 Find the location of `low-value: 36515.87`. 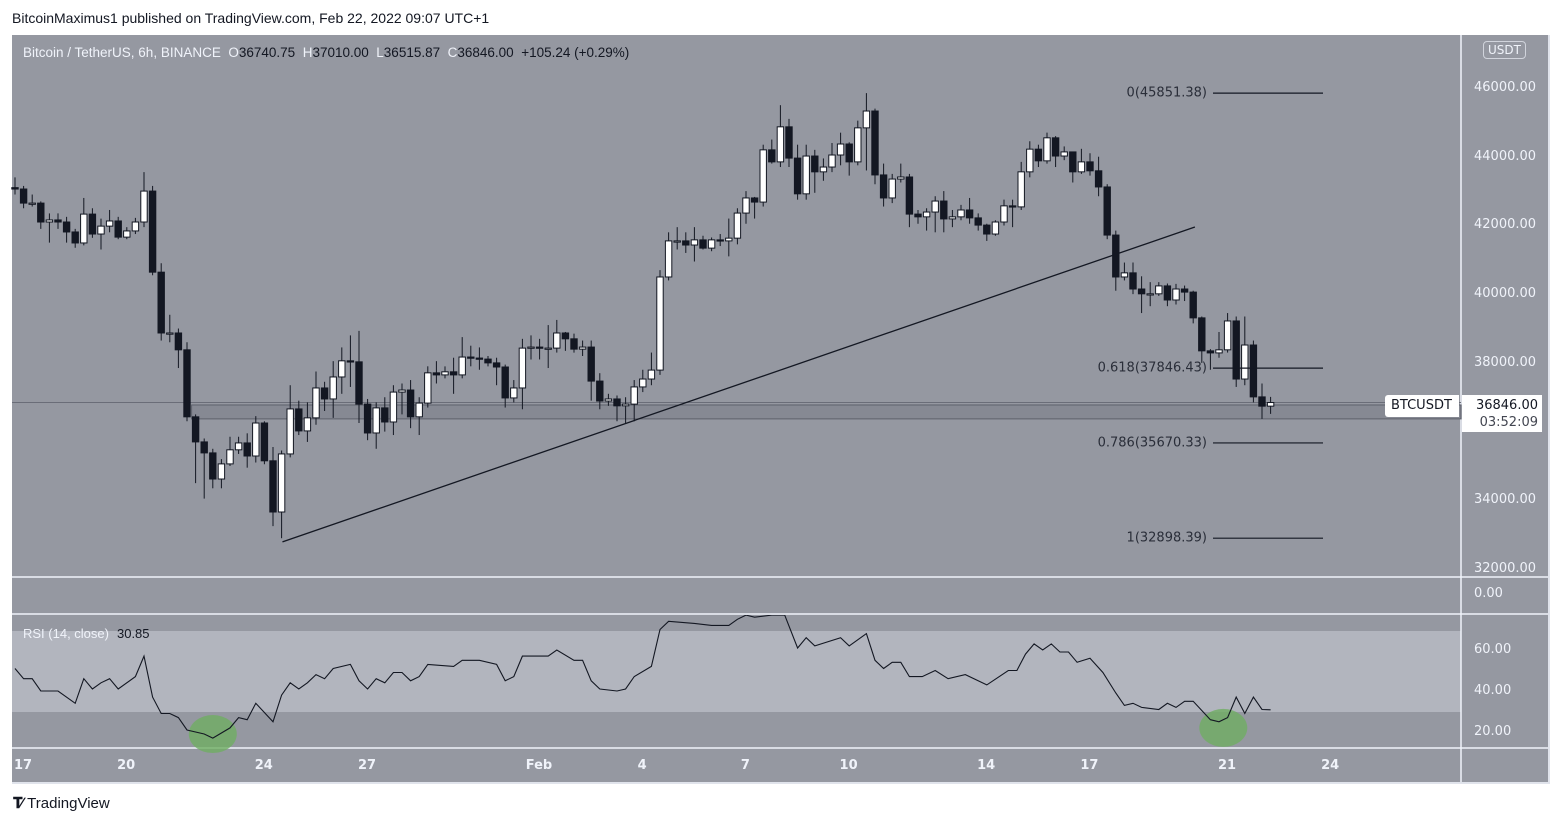

low-value: 36515.87 is located at coordinates (412, 52).